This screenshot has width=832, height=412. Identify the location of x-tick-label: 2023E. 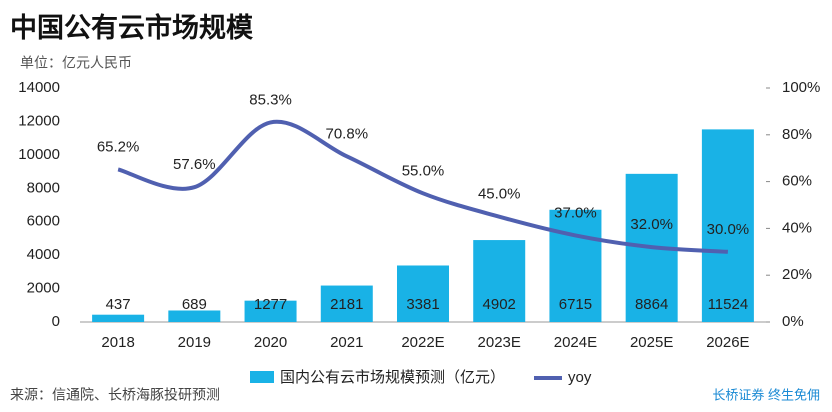
(499, 342).